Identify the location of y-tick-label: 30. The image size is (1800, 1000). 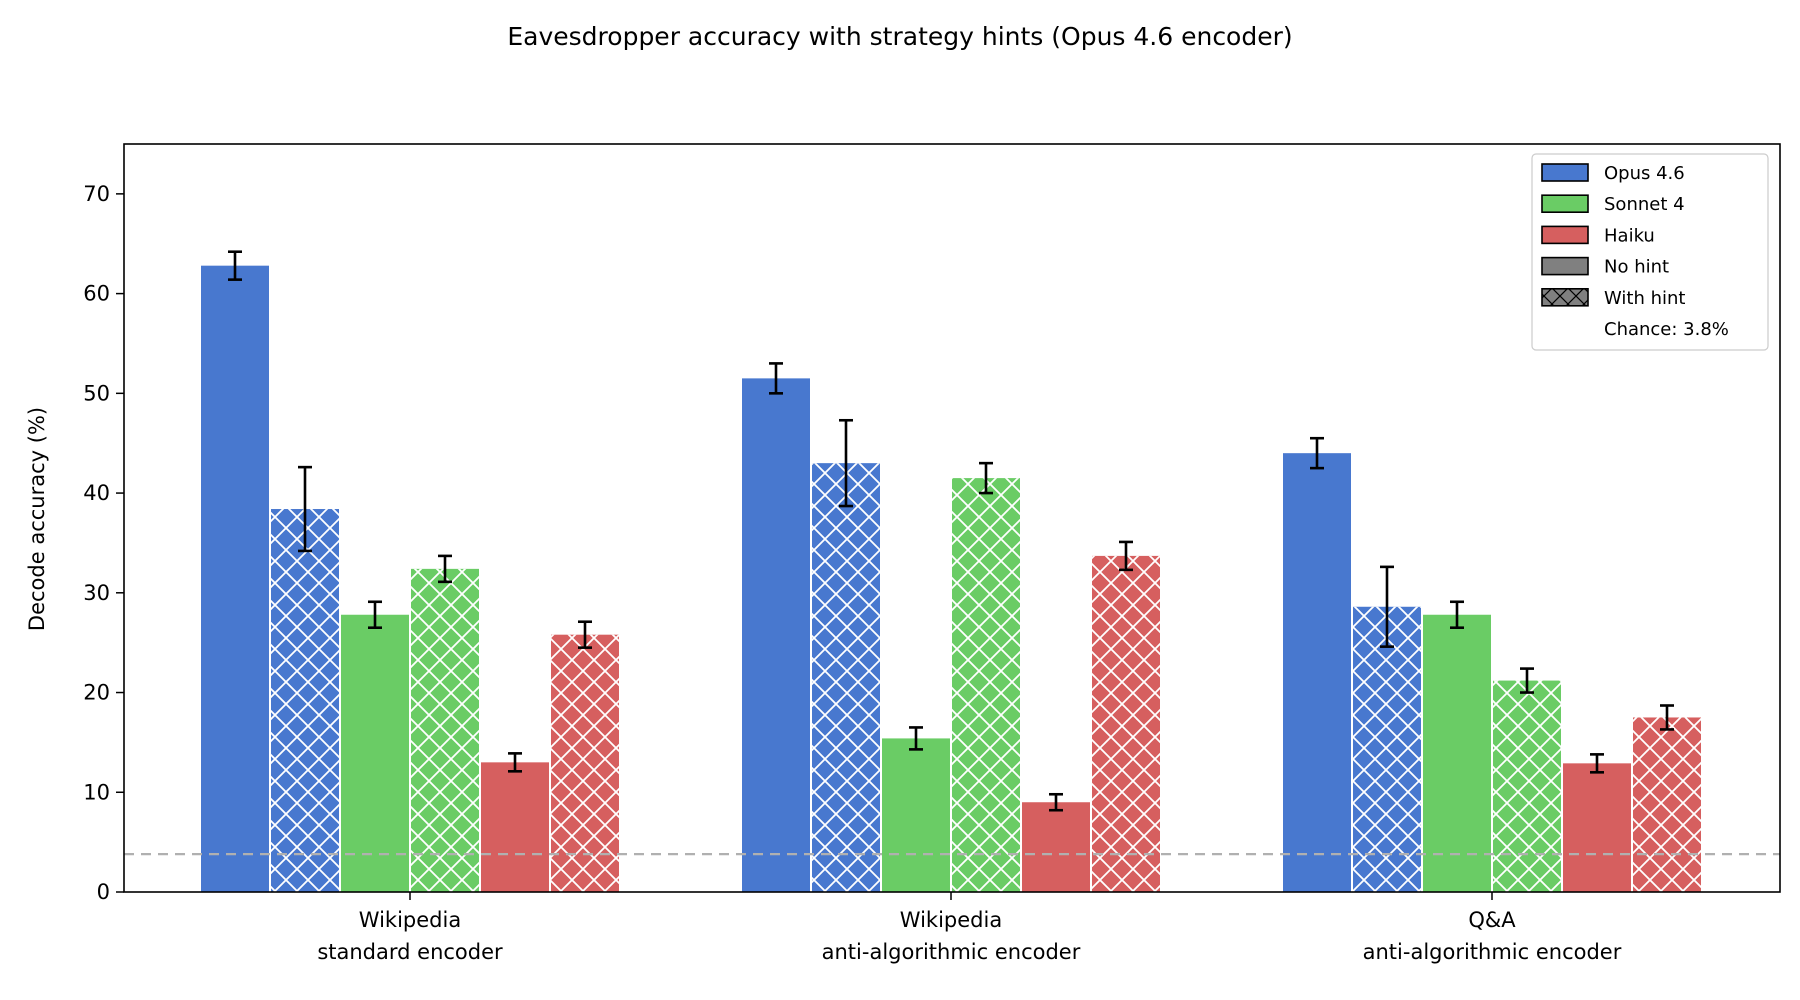
(96, 593).